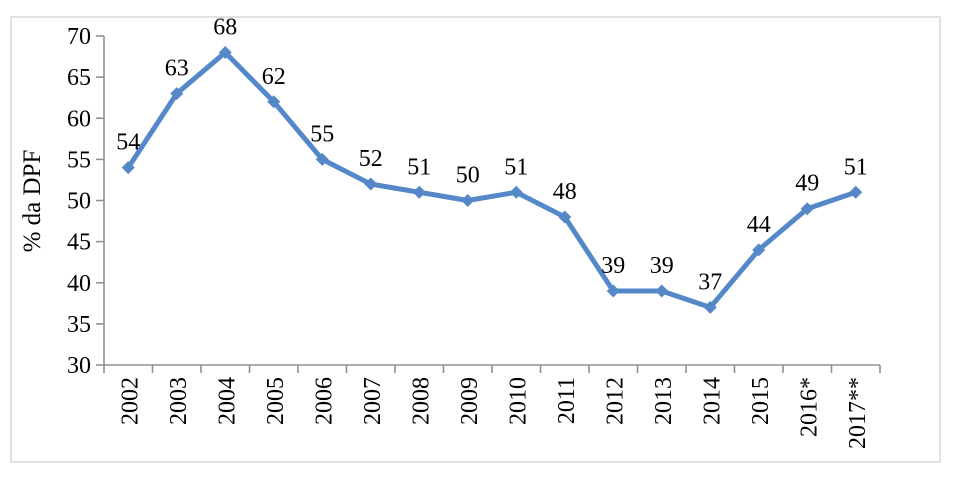  What do you see at coordinates (79, 78) in the screenshot?
I see `y-tick-label: 65` at bounding box center [79, 78].